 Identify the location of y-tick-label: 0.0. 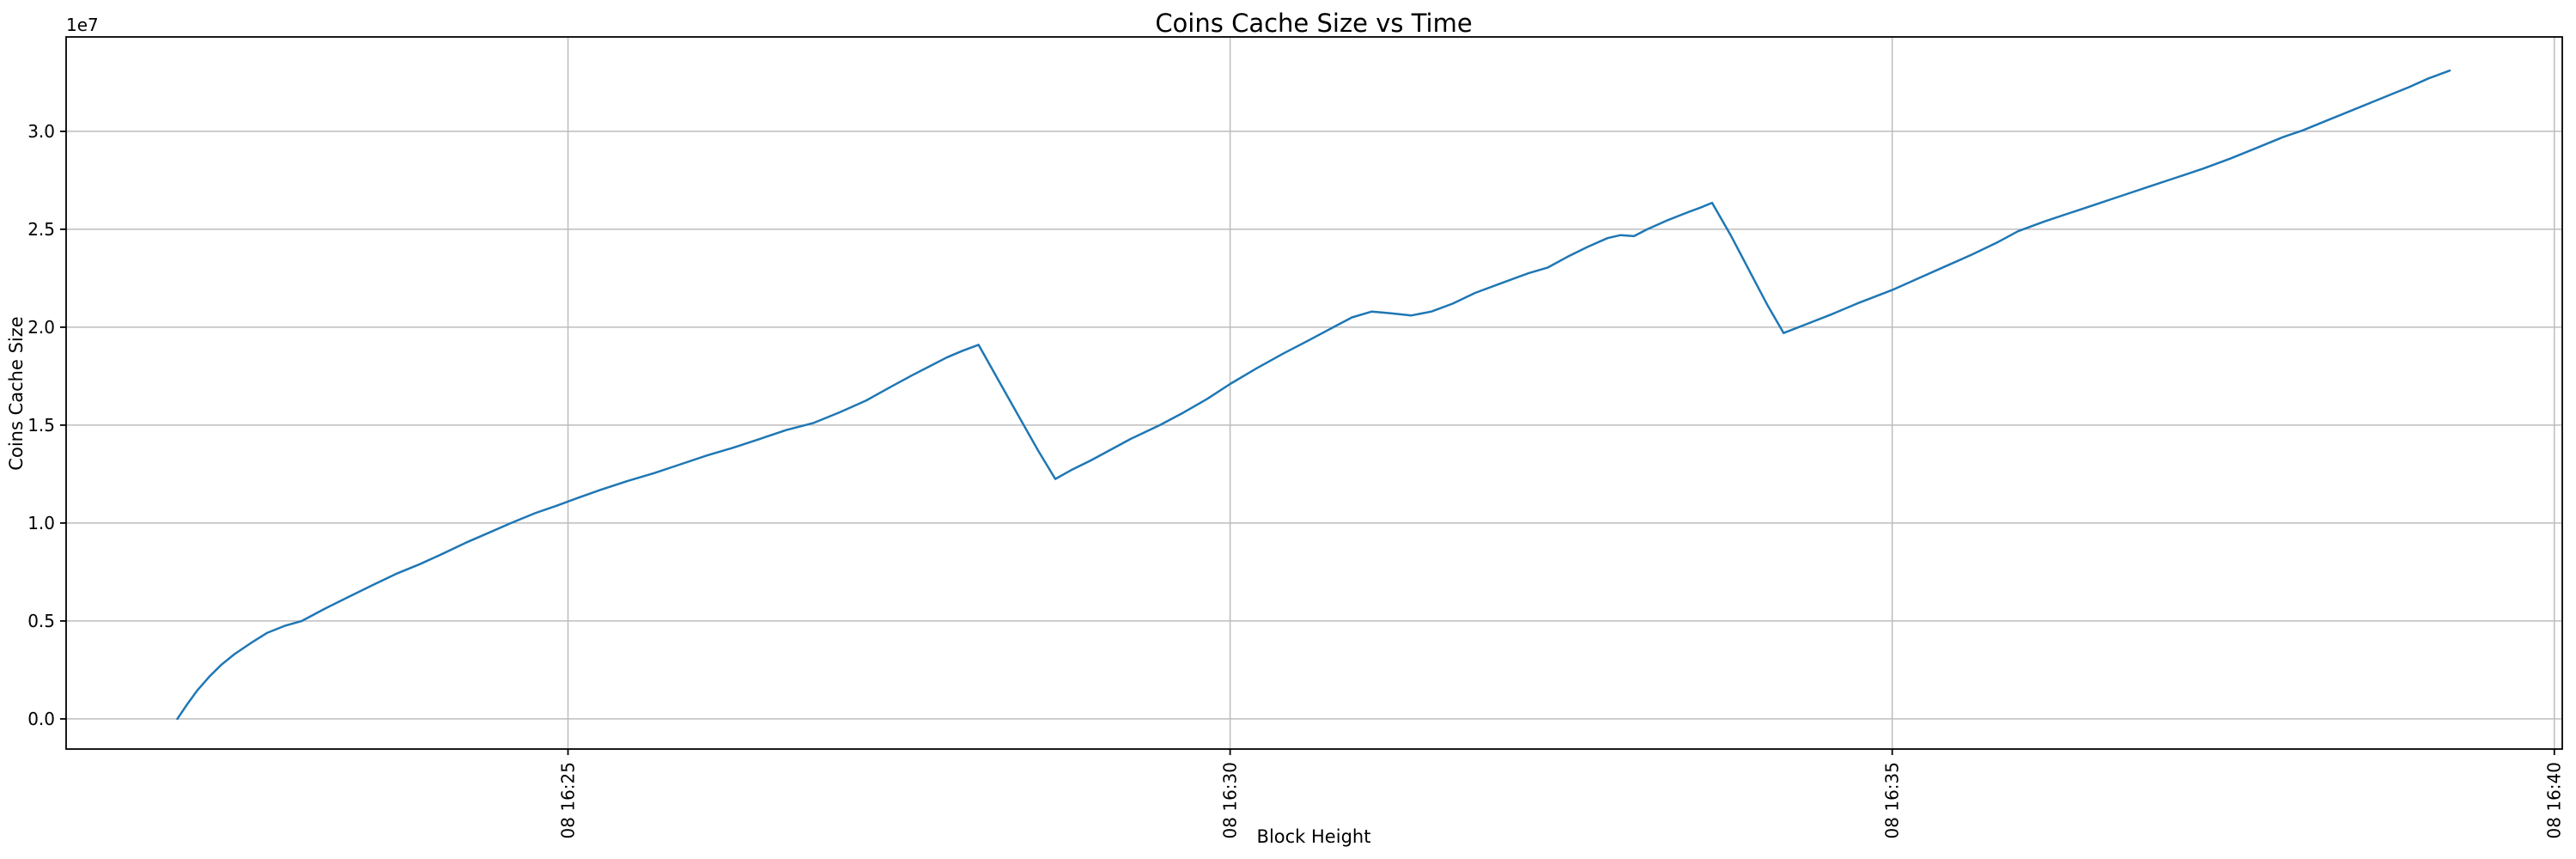
(41, 719).